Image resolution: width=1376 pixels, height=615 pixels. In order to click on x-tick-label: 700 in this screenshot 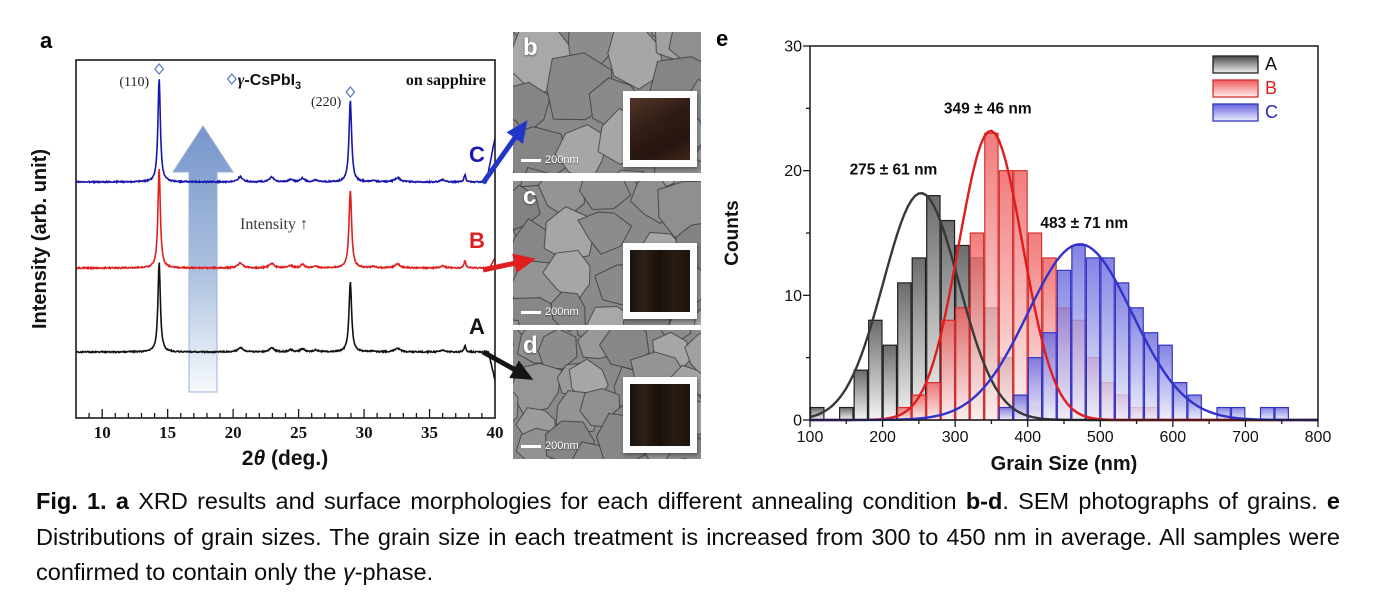, I will do `click(1245, 437)`.